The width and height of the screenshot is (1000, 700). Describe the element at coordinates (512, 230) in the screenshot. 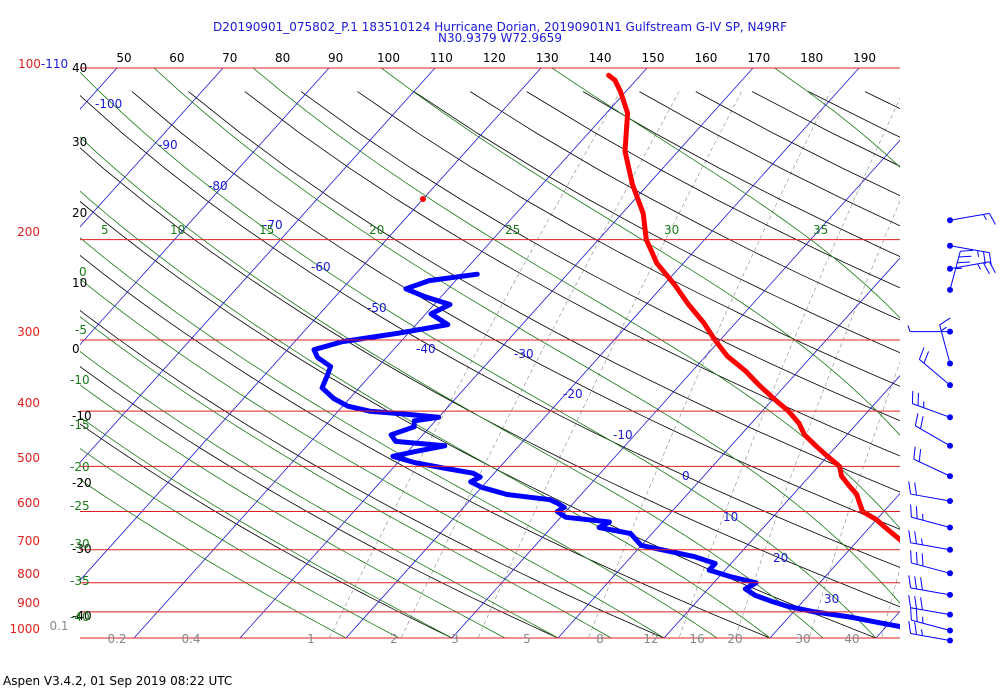

I see `adiabat-label: 25` at that location.